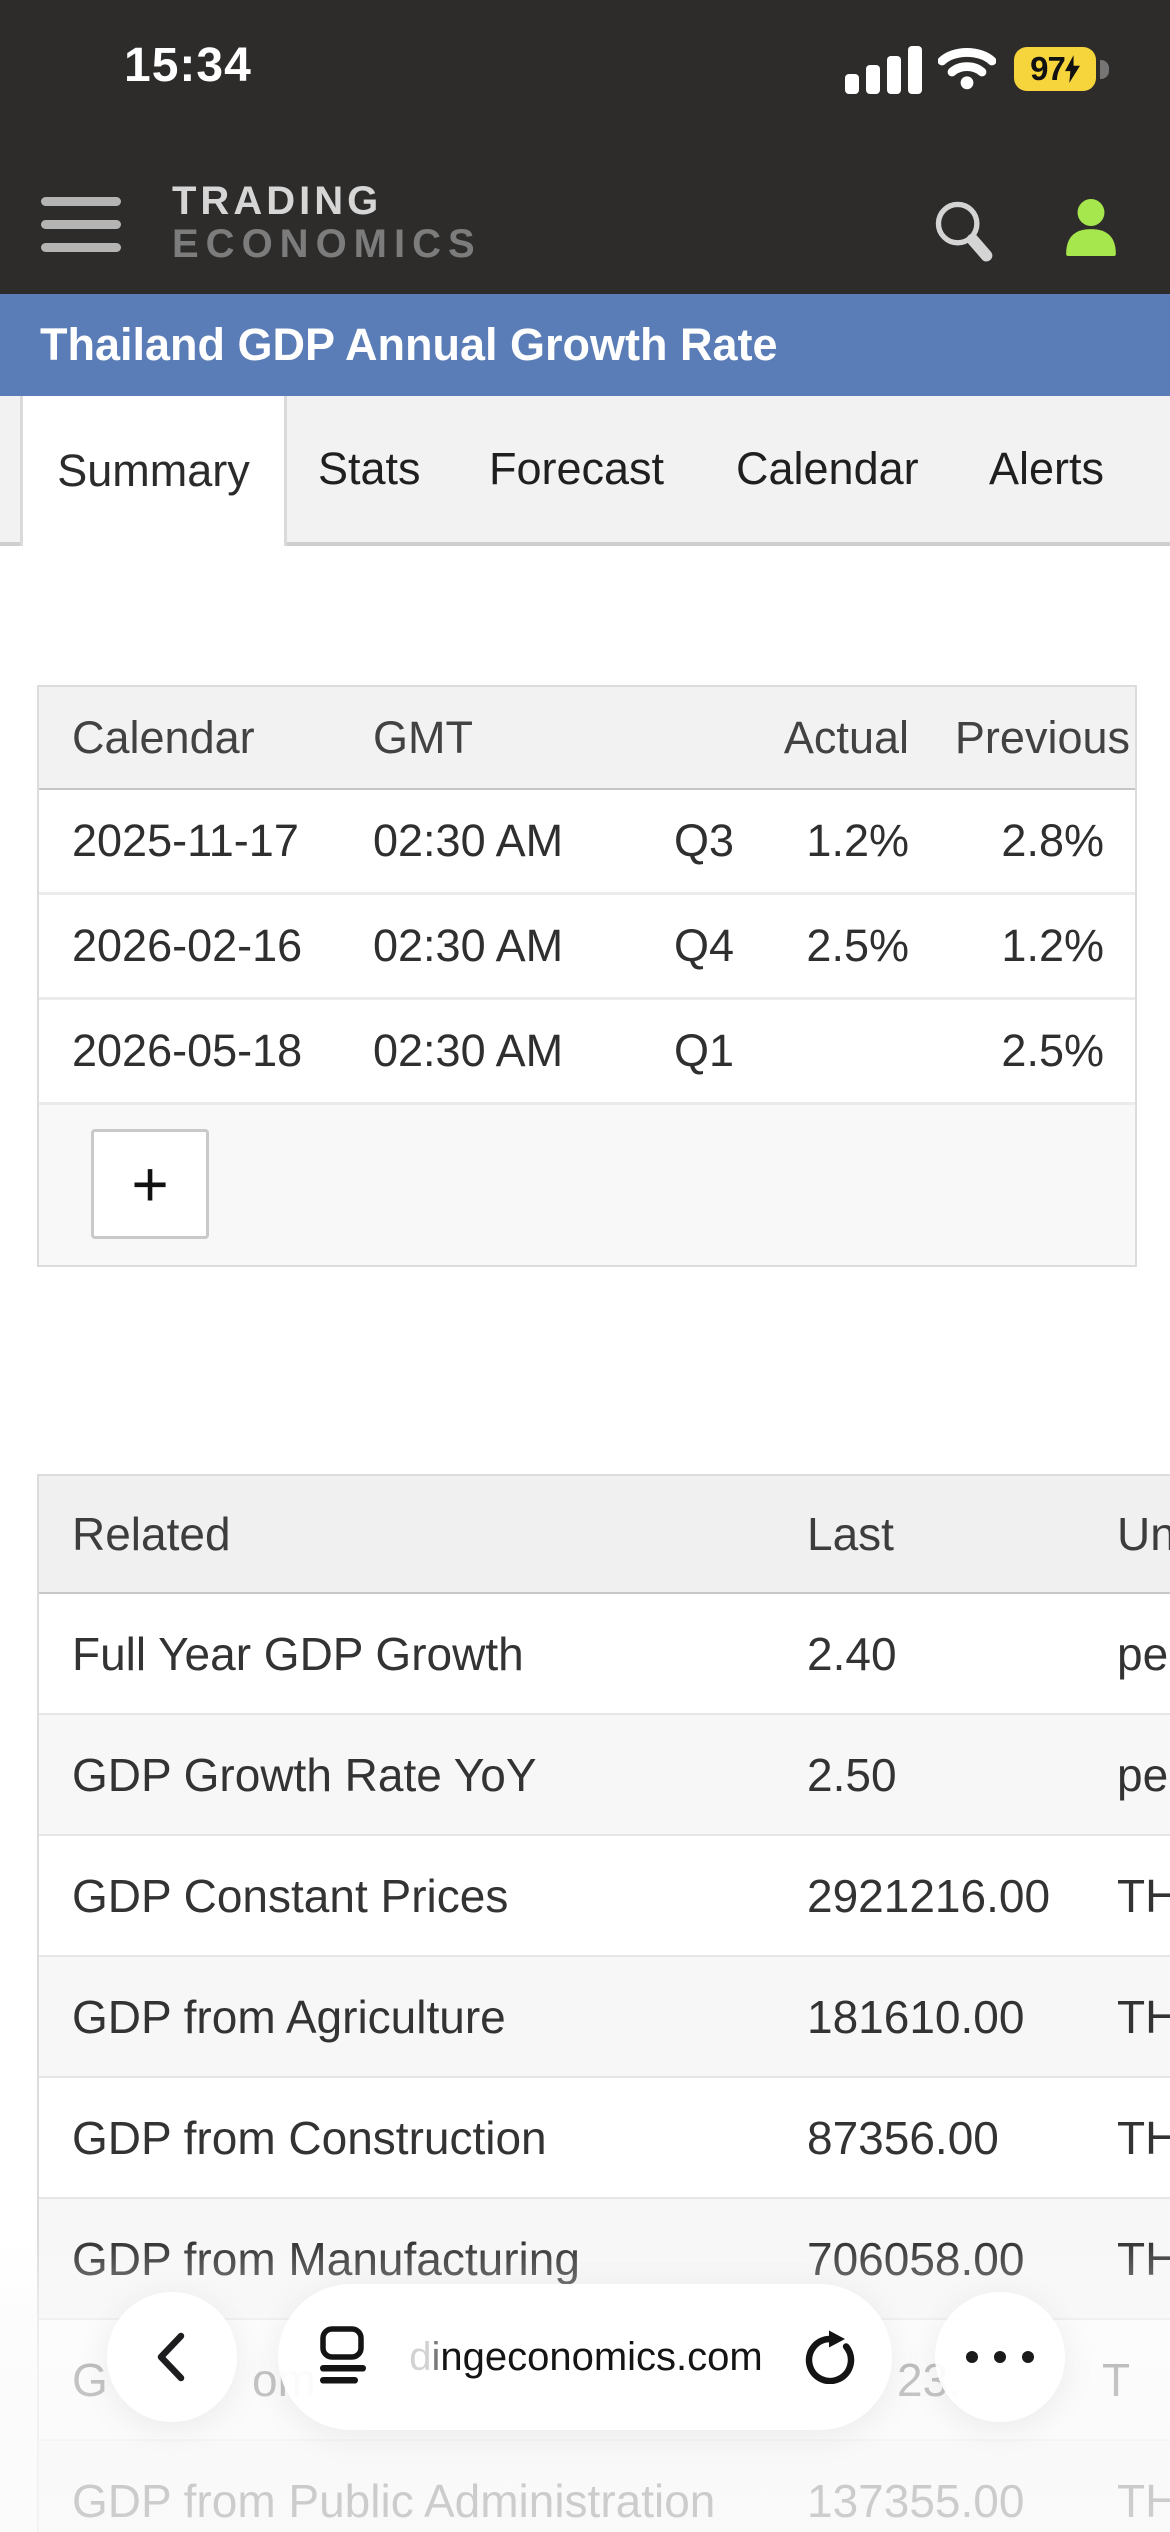 This screenshot has width=1170, height=2532. I want to click on release-quarter: Q4, so click(703, 945).